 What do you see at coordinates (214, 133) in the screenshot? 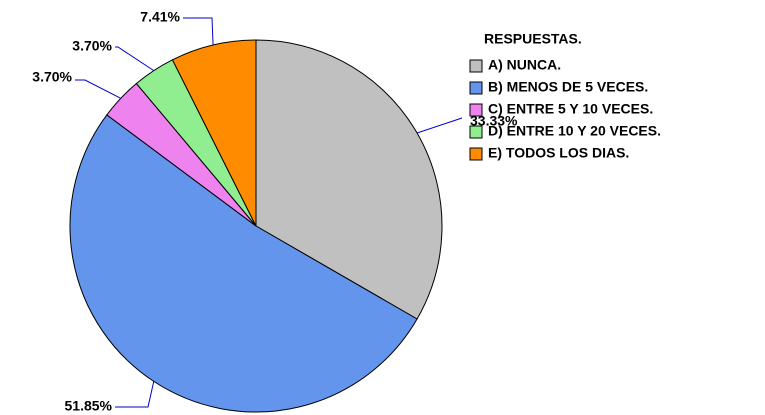
I see `pie-slice` at bounding box center [214, 133].